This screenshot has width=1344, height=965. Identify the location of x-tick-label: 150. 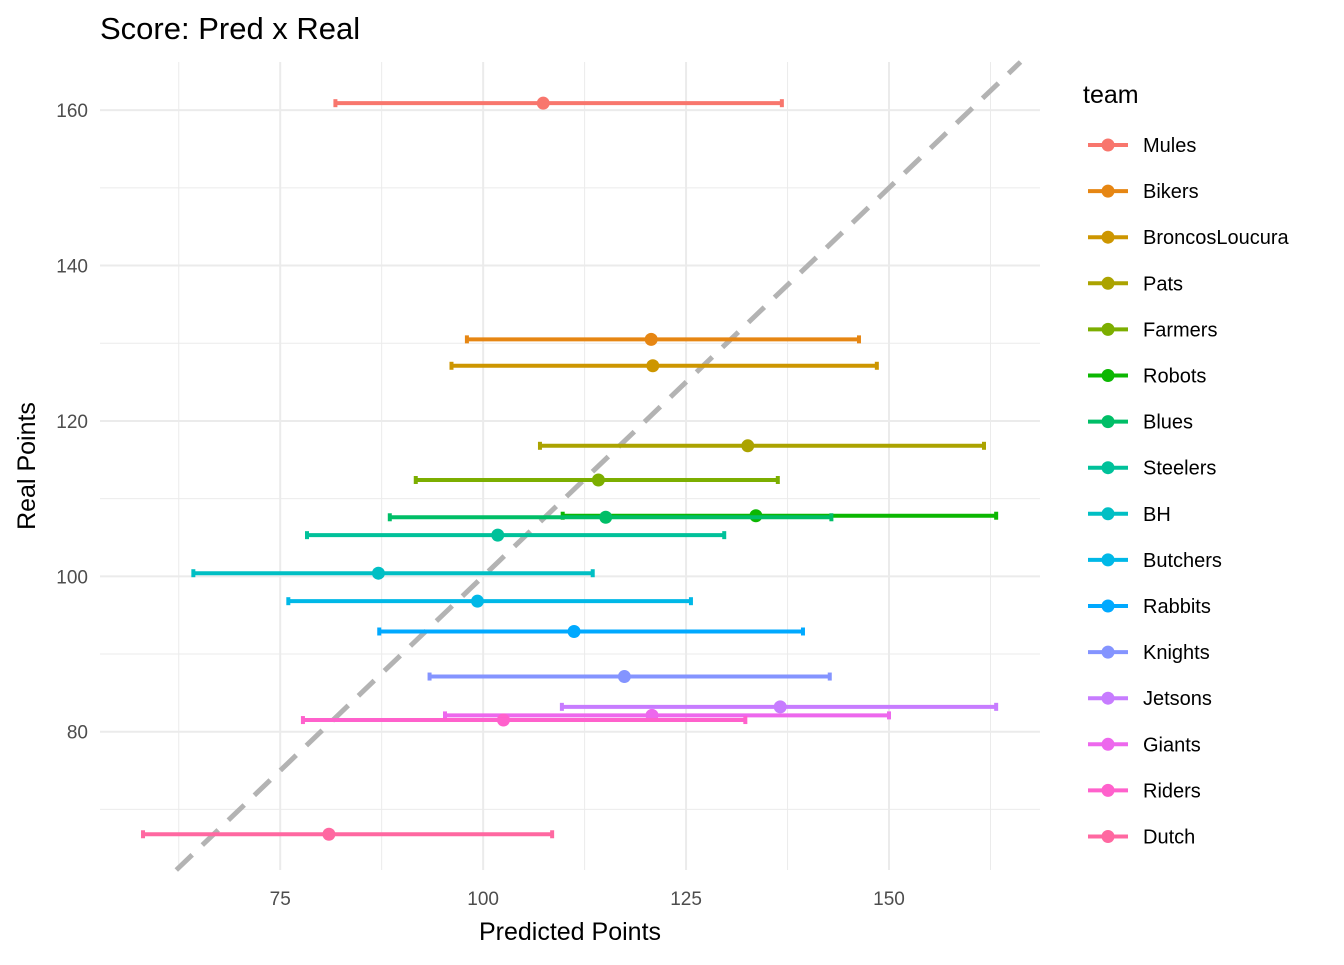
(889, 899).